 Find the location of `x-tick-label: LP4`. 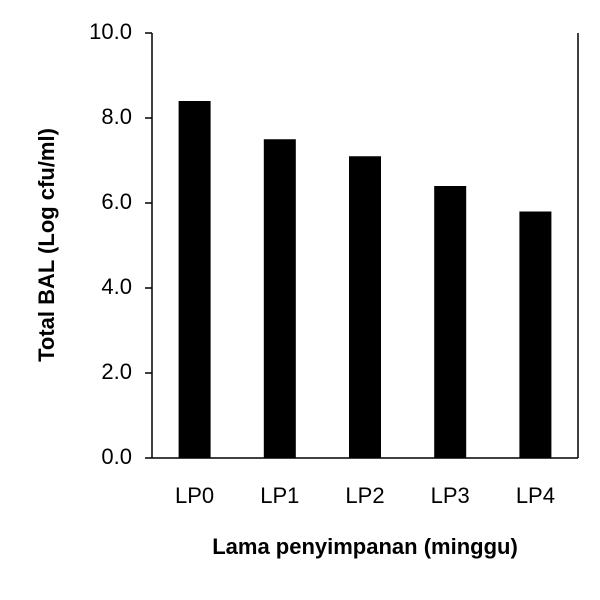

x-tick-label: LP4 is located at coordinates (535, 495).